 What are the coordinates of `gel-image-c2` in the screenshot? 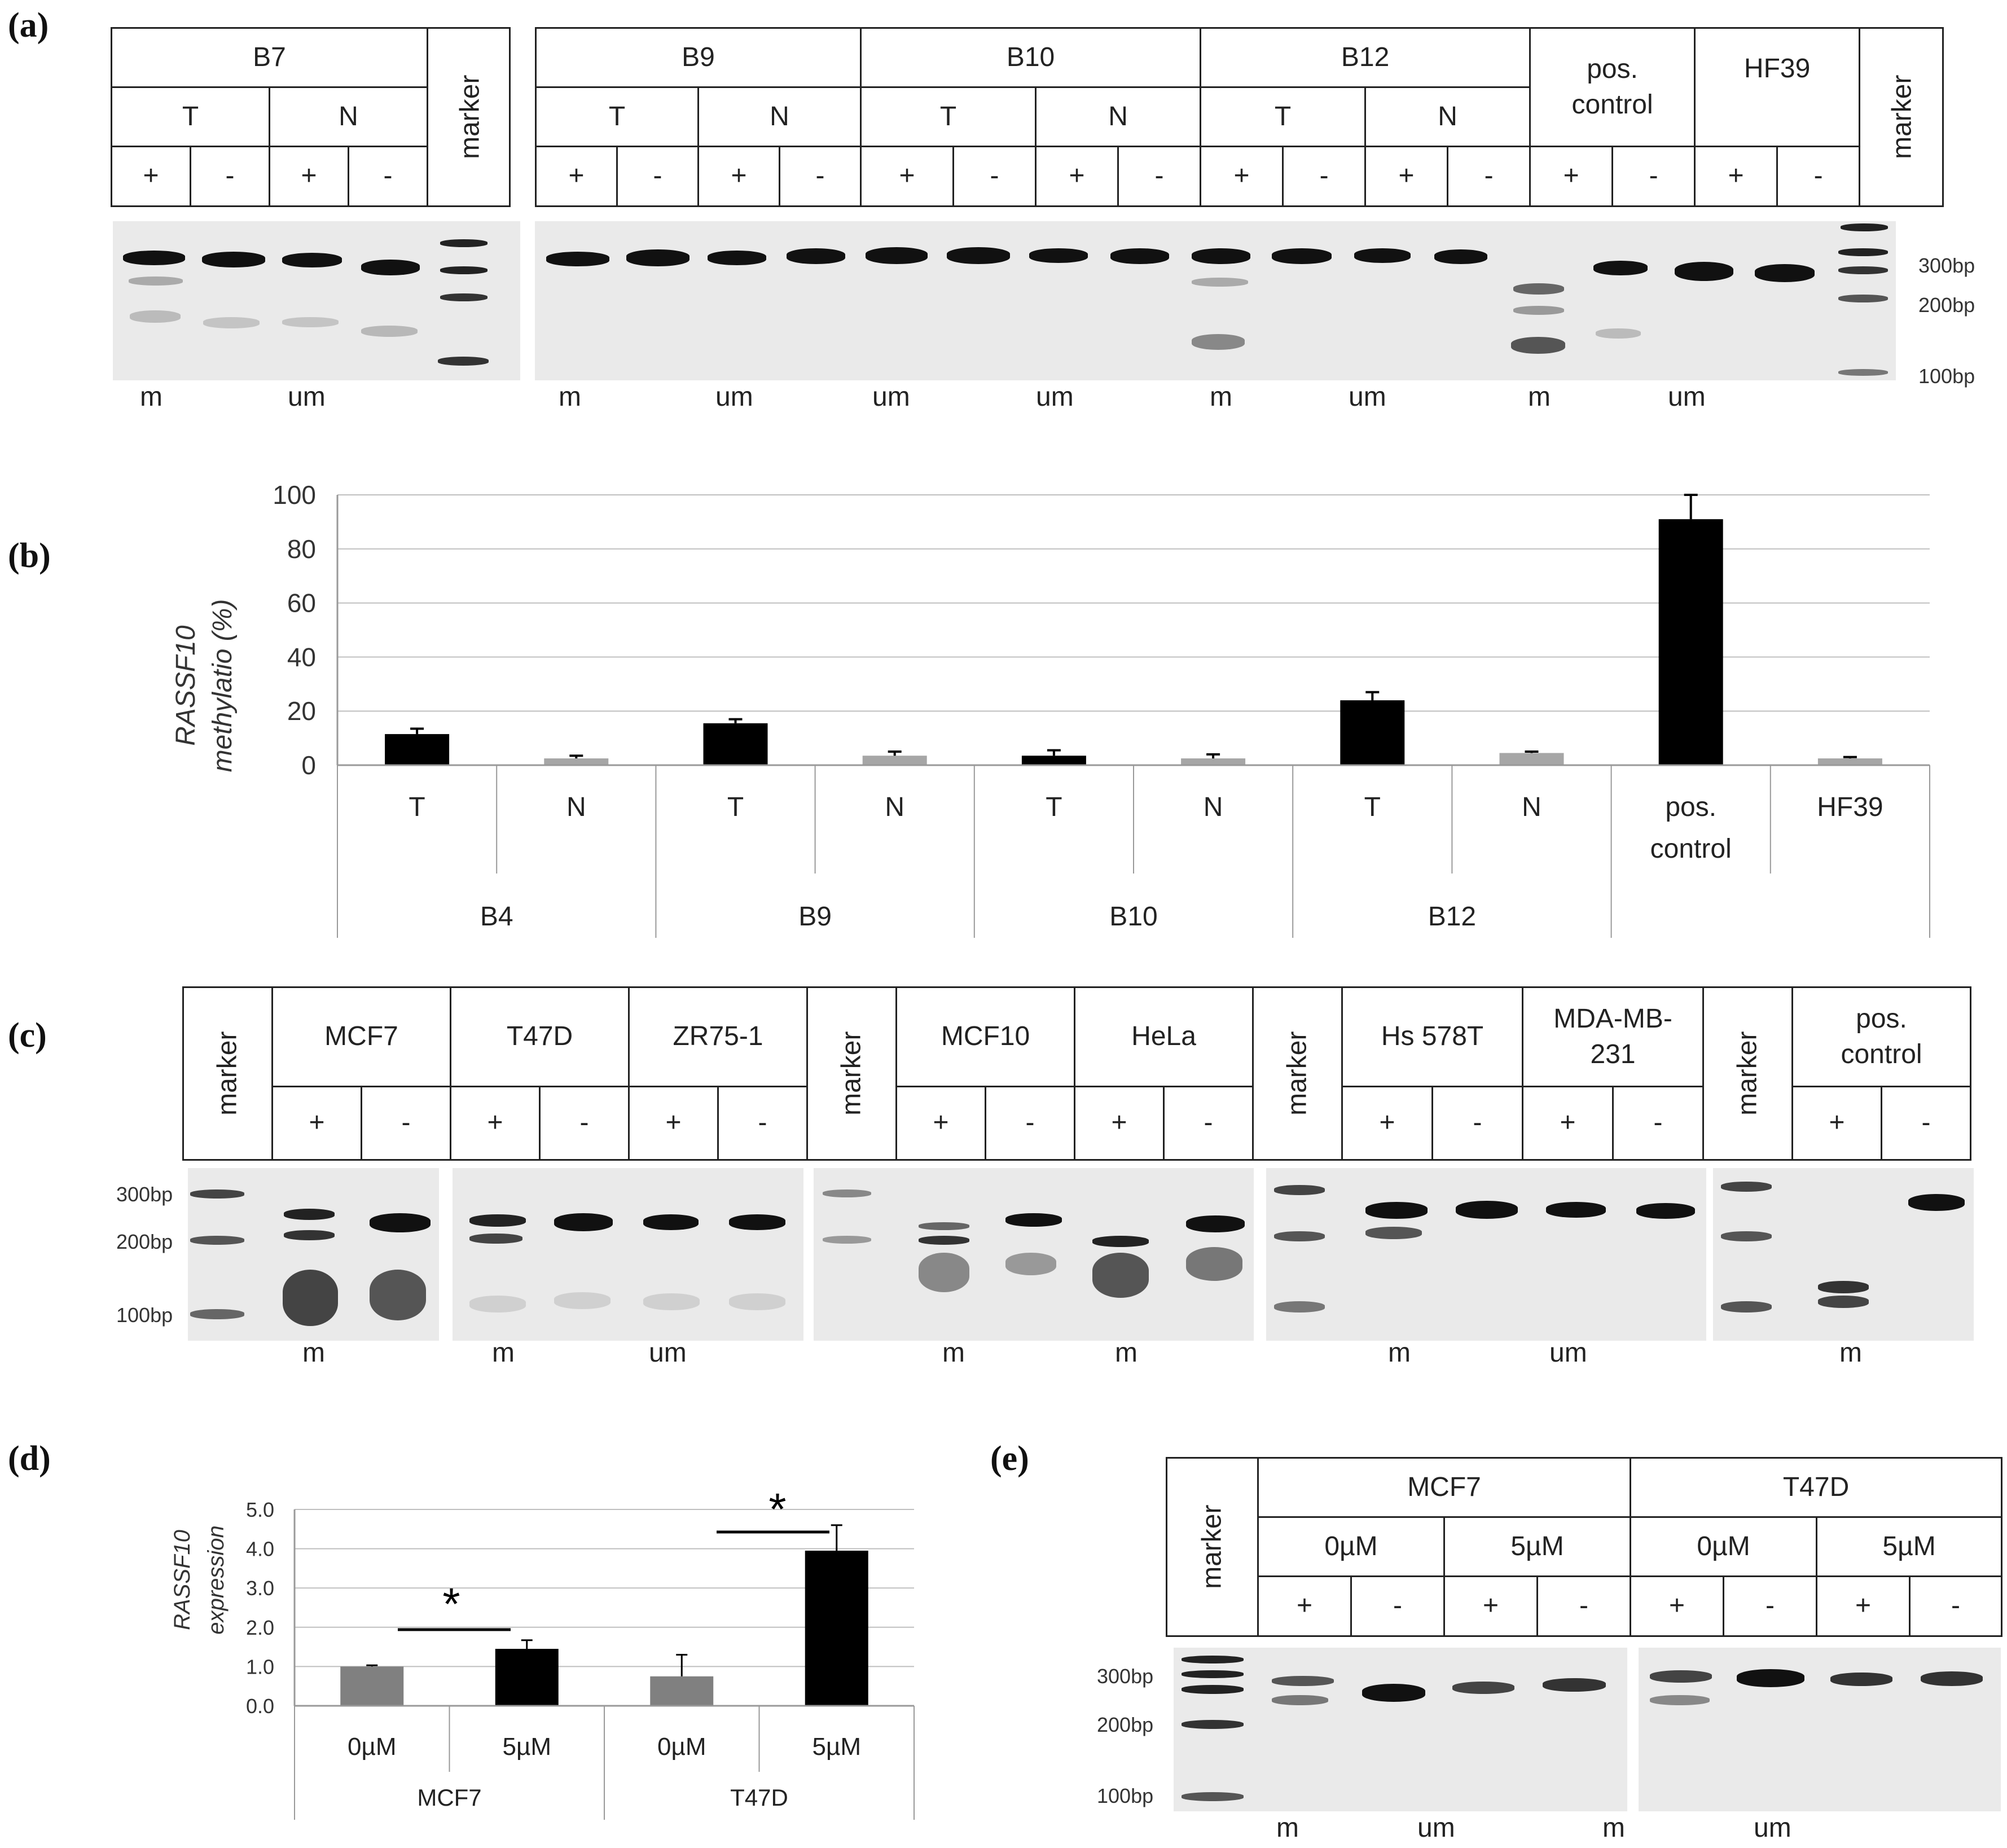 It's located at (628, 1254).